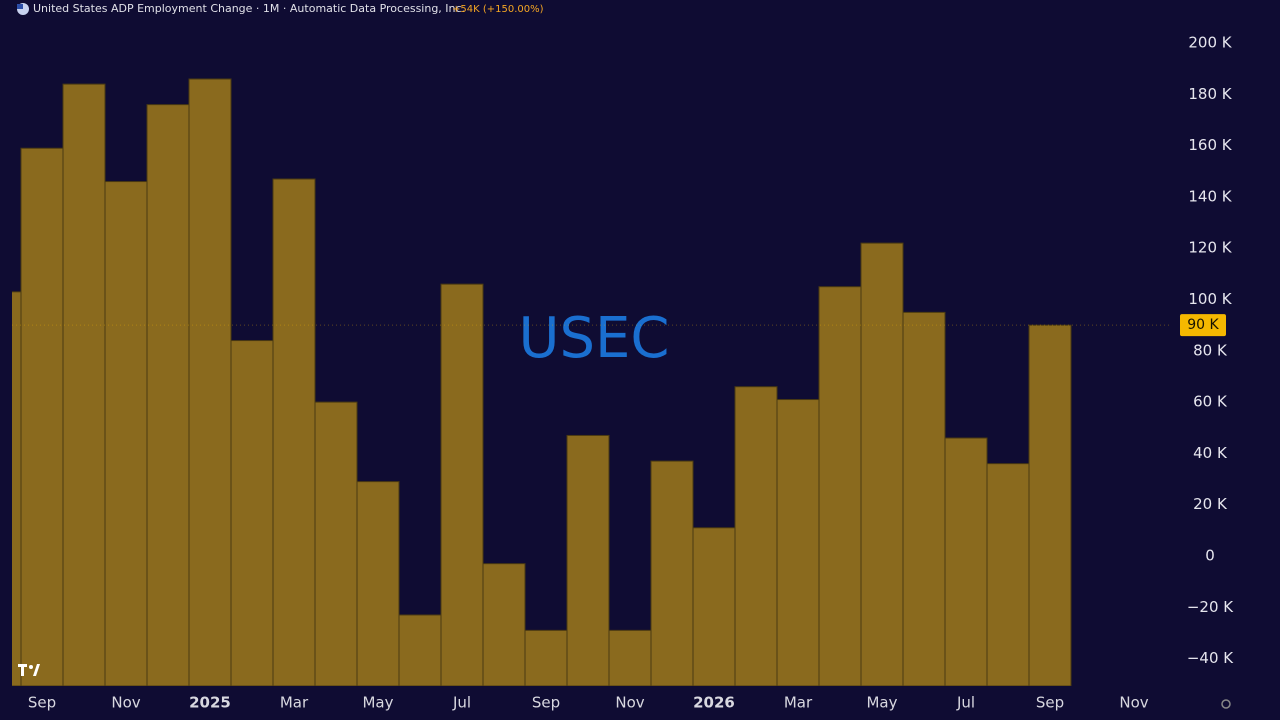 This screenshot has width=1280, height=720. What do you see at coordinates (1210, 94) in the screenshot?
I see `y-tick-label: 180 K` at bounding box center [1210, 94].